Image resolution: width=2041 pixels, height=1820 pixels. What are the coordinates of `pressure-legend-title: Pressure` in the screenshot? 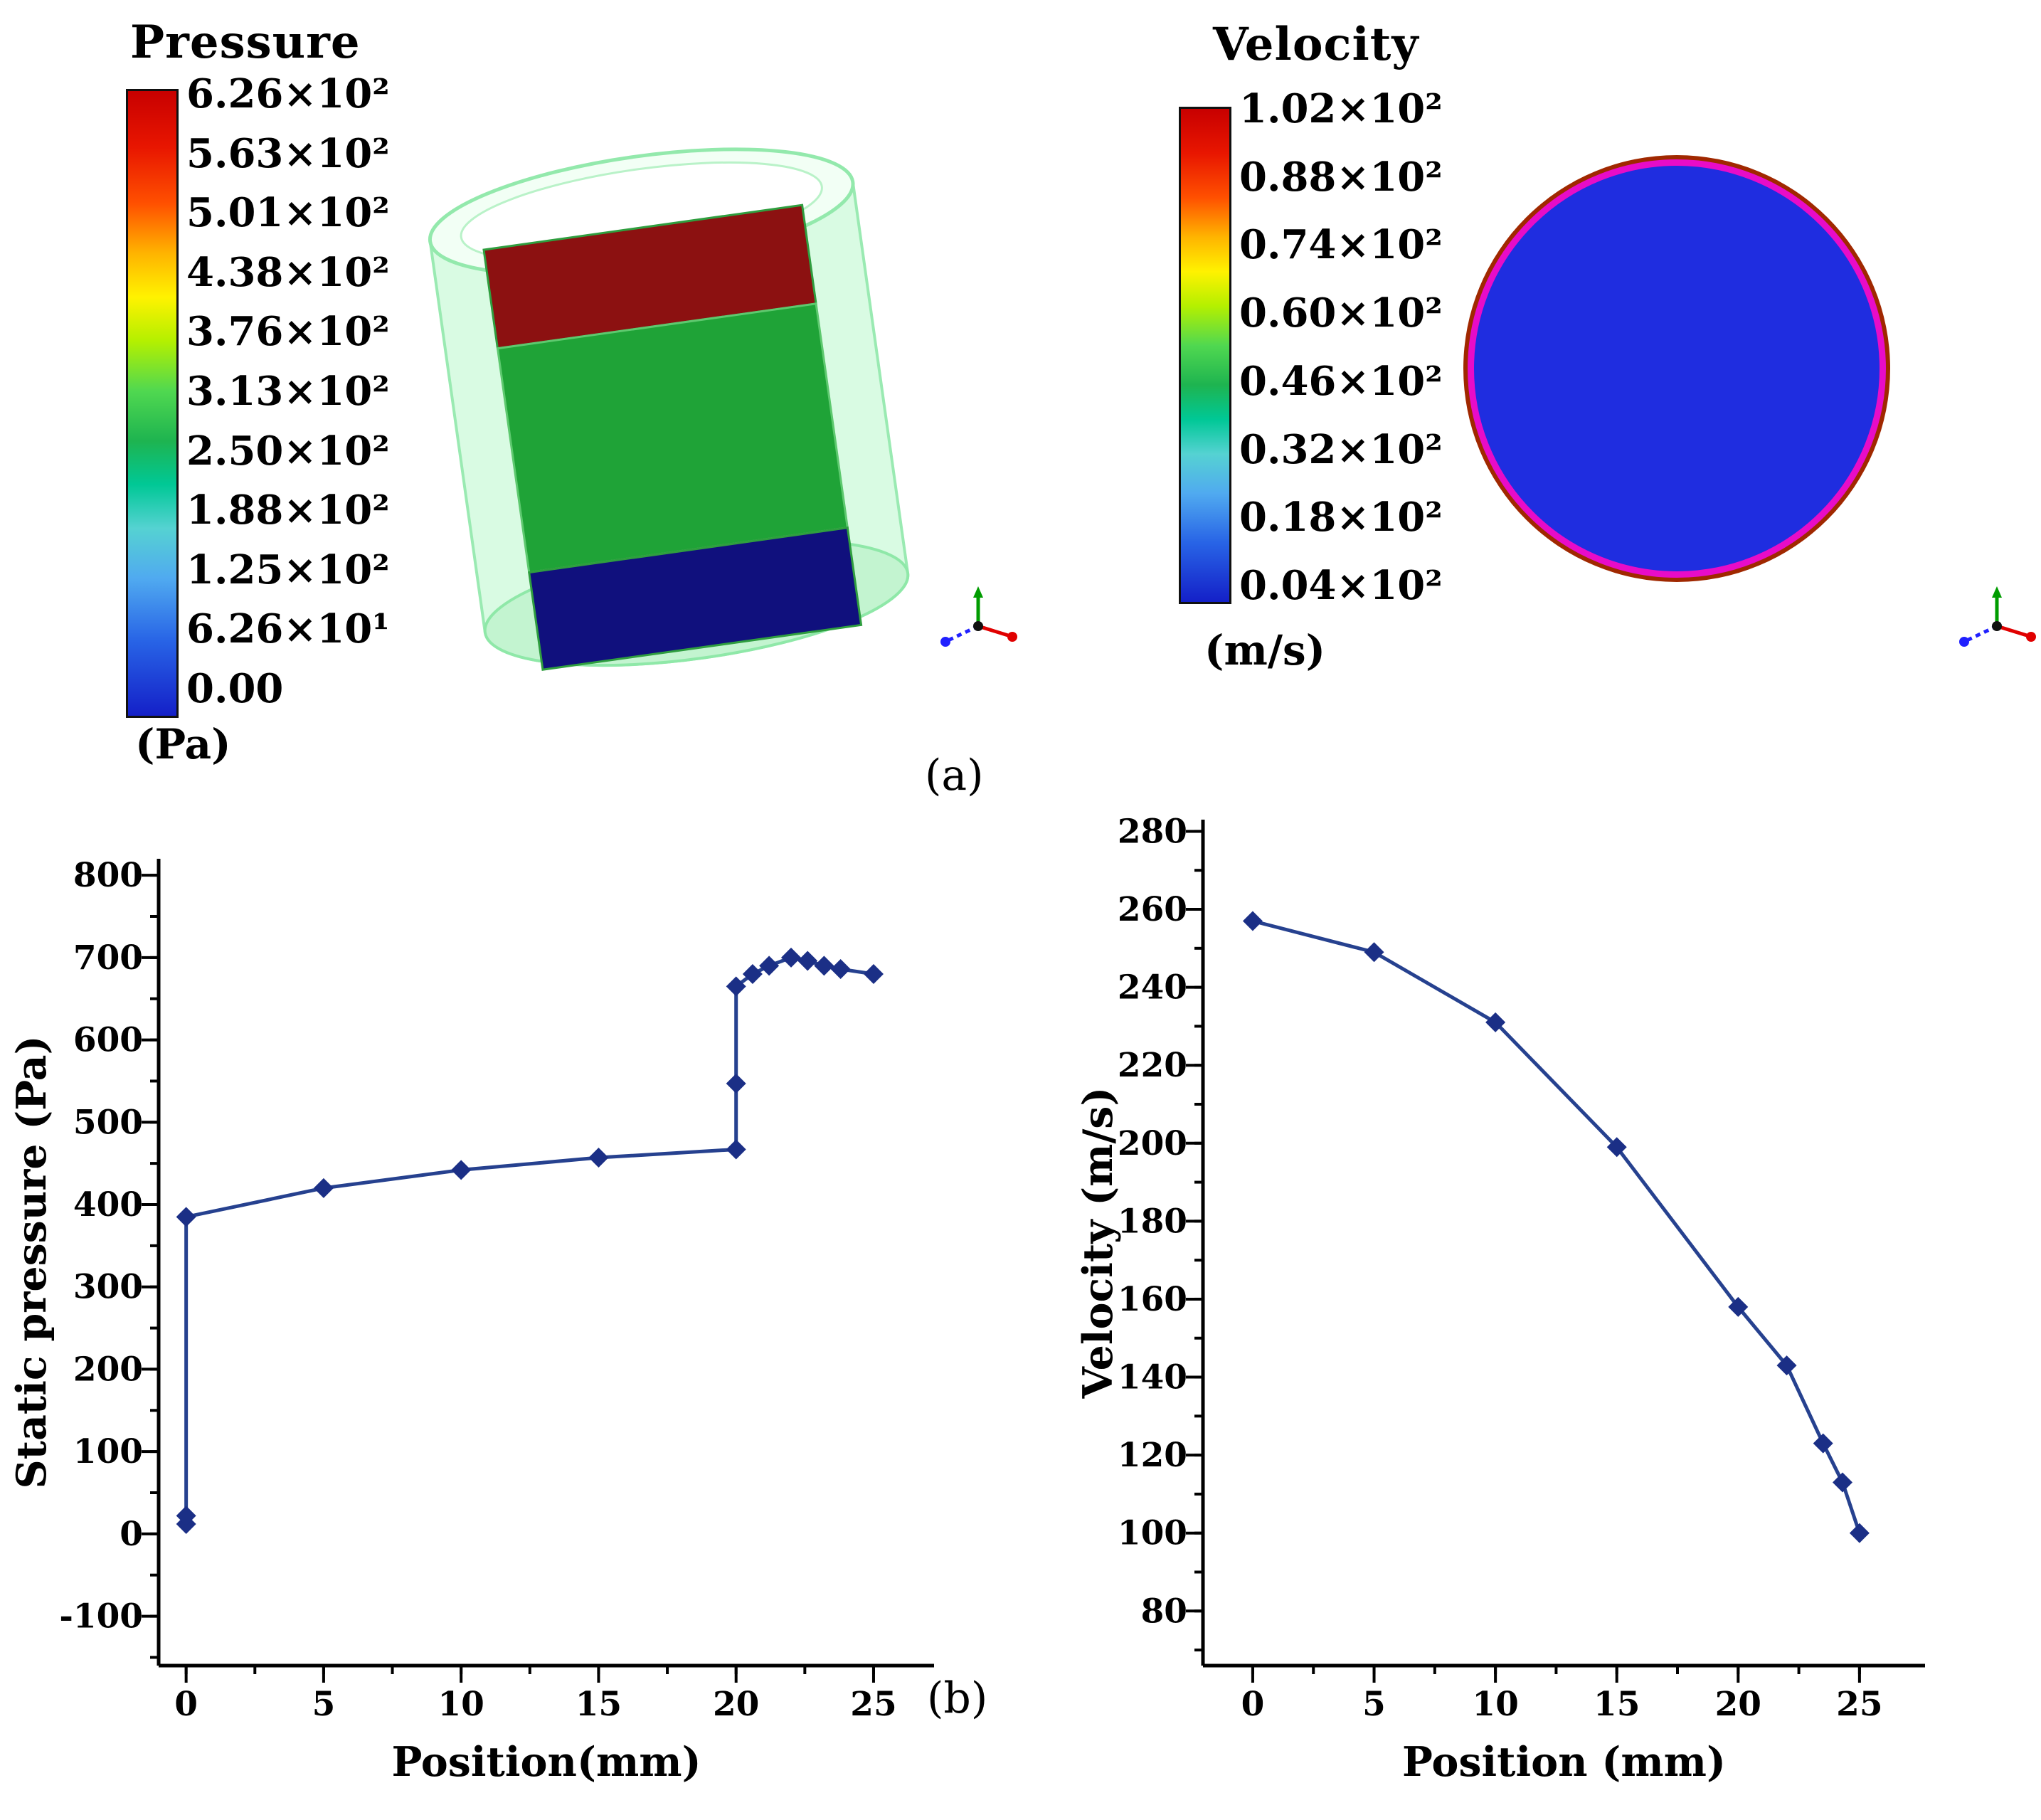 It's located at (246, 42).